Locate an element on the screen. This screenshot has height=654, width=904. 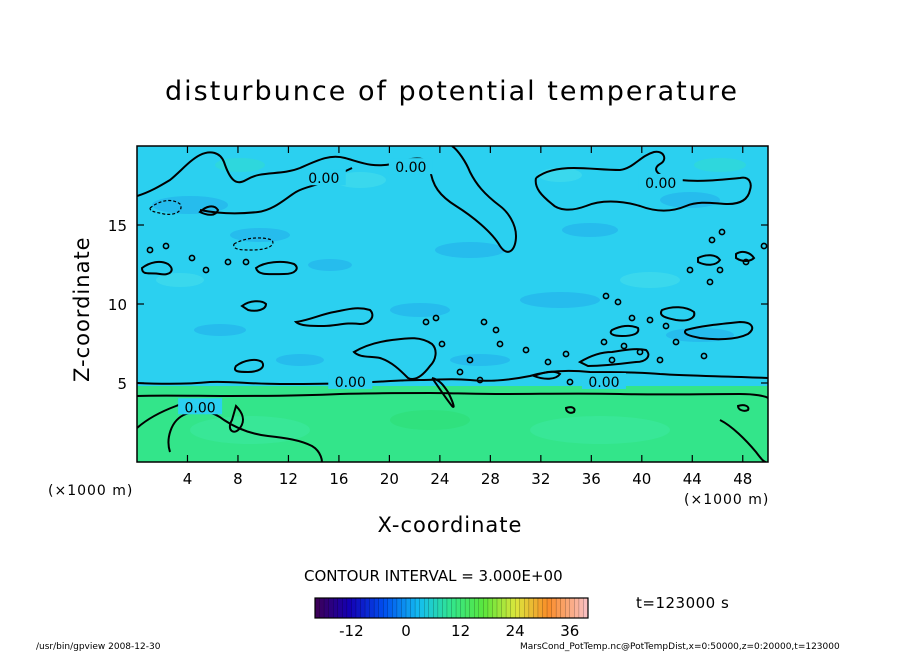
contour-label: 0.00 is located at coordinates (603, 383).